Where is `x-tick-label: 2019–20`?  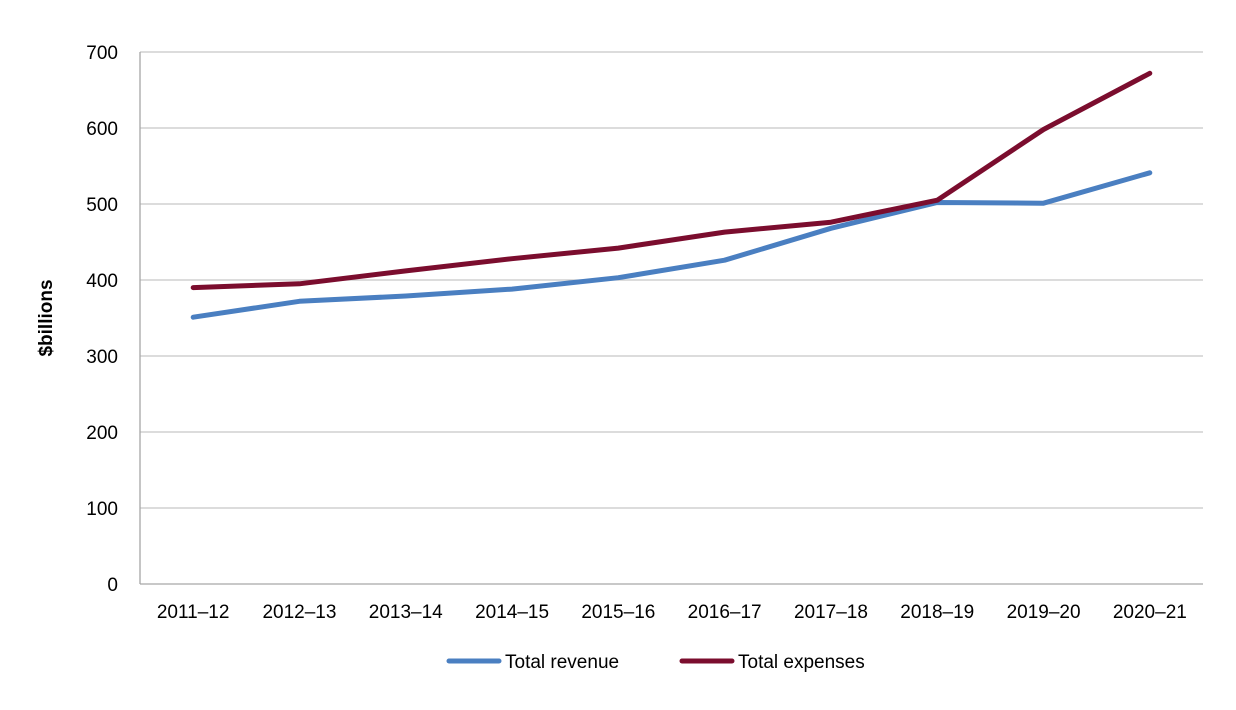 x-tick-label: 2019–20 is located at coordinates (1044, 612).